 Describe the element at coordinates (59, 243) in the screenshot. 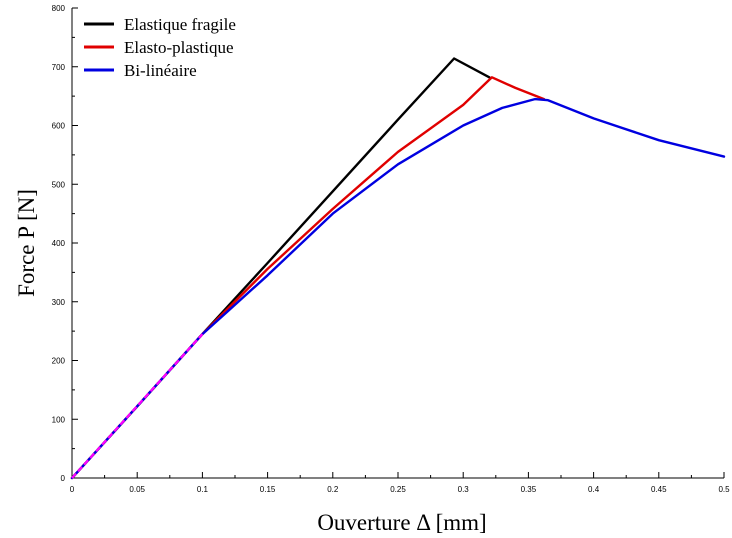

I see `y-tick-label: 400` at that location.